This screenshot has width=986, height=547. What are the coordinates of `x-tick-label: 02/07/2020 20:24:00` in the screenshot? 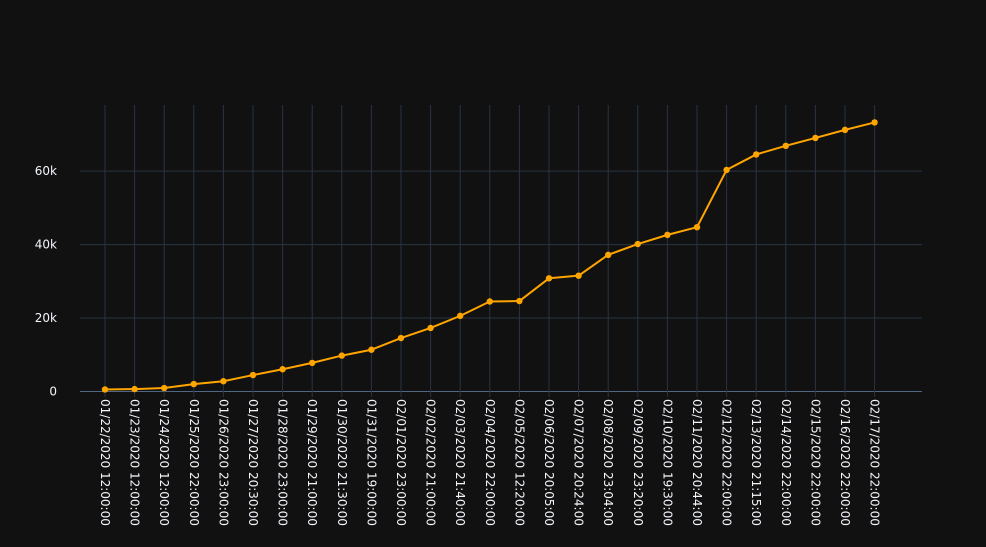 It's located at (579, 462).